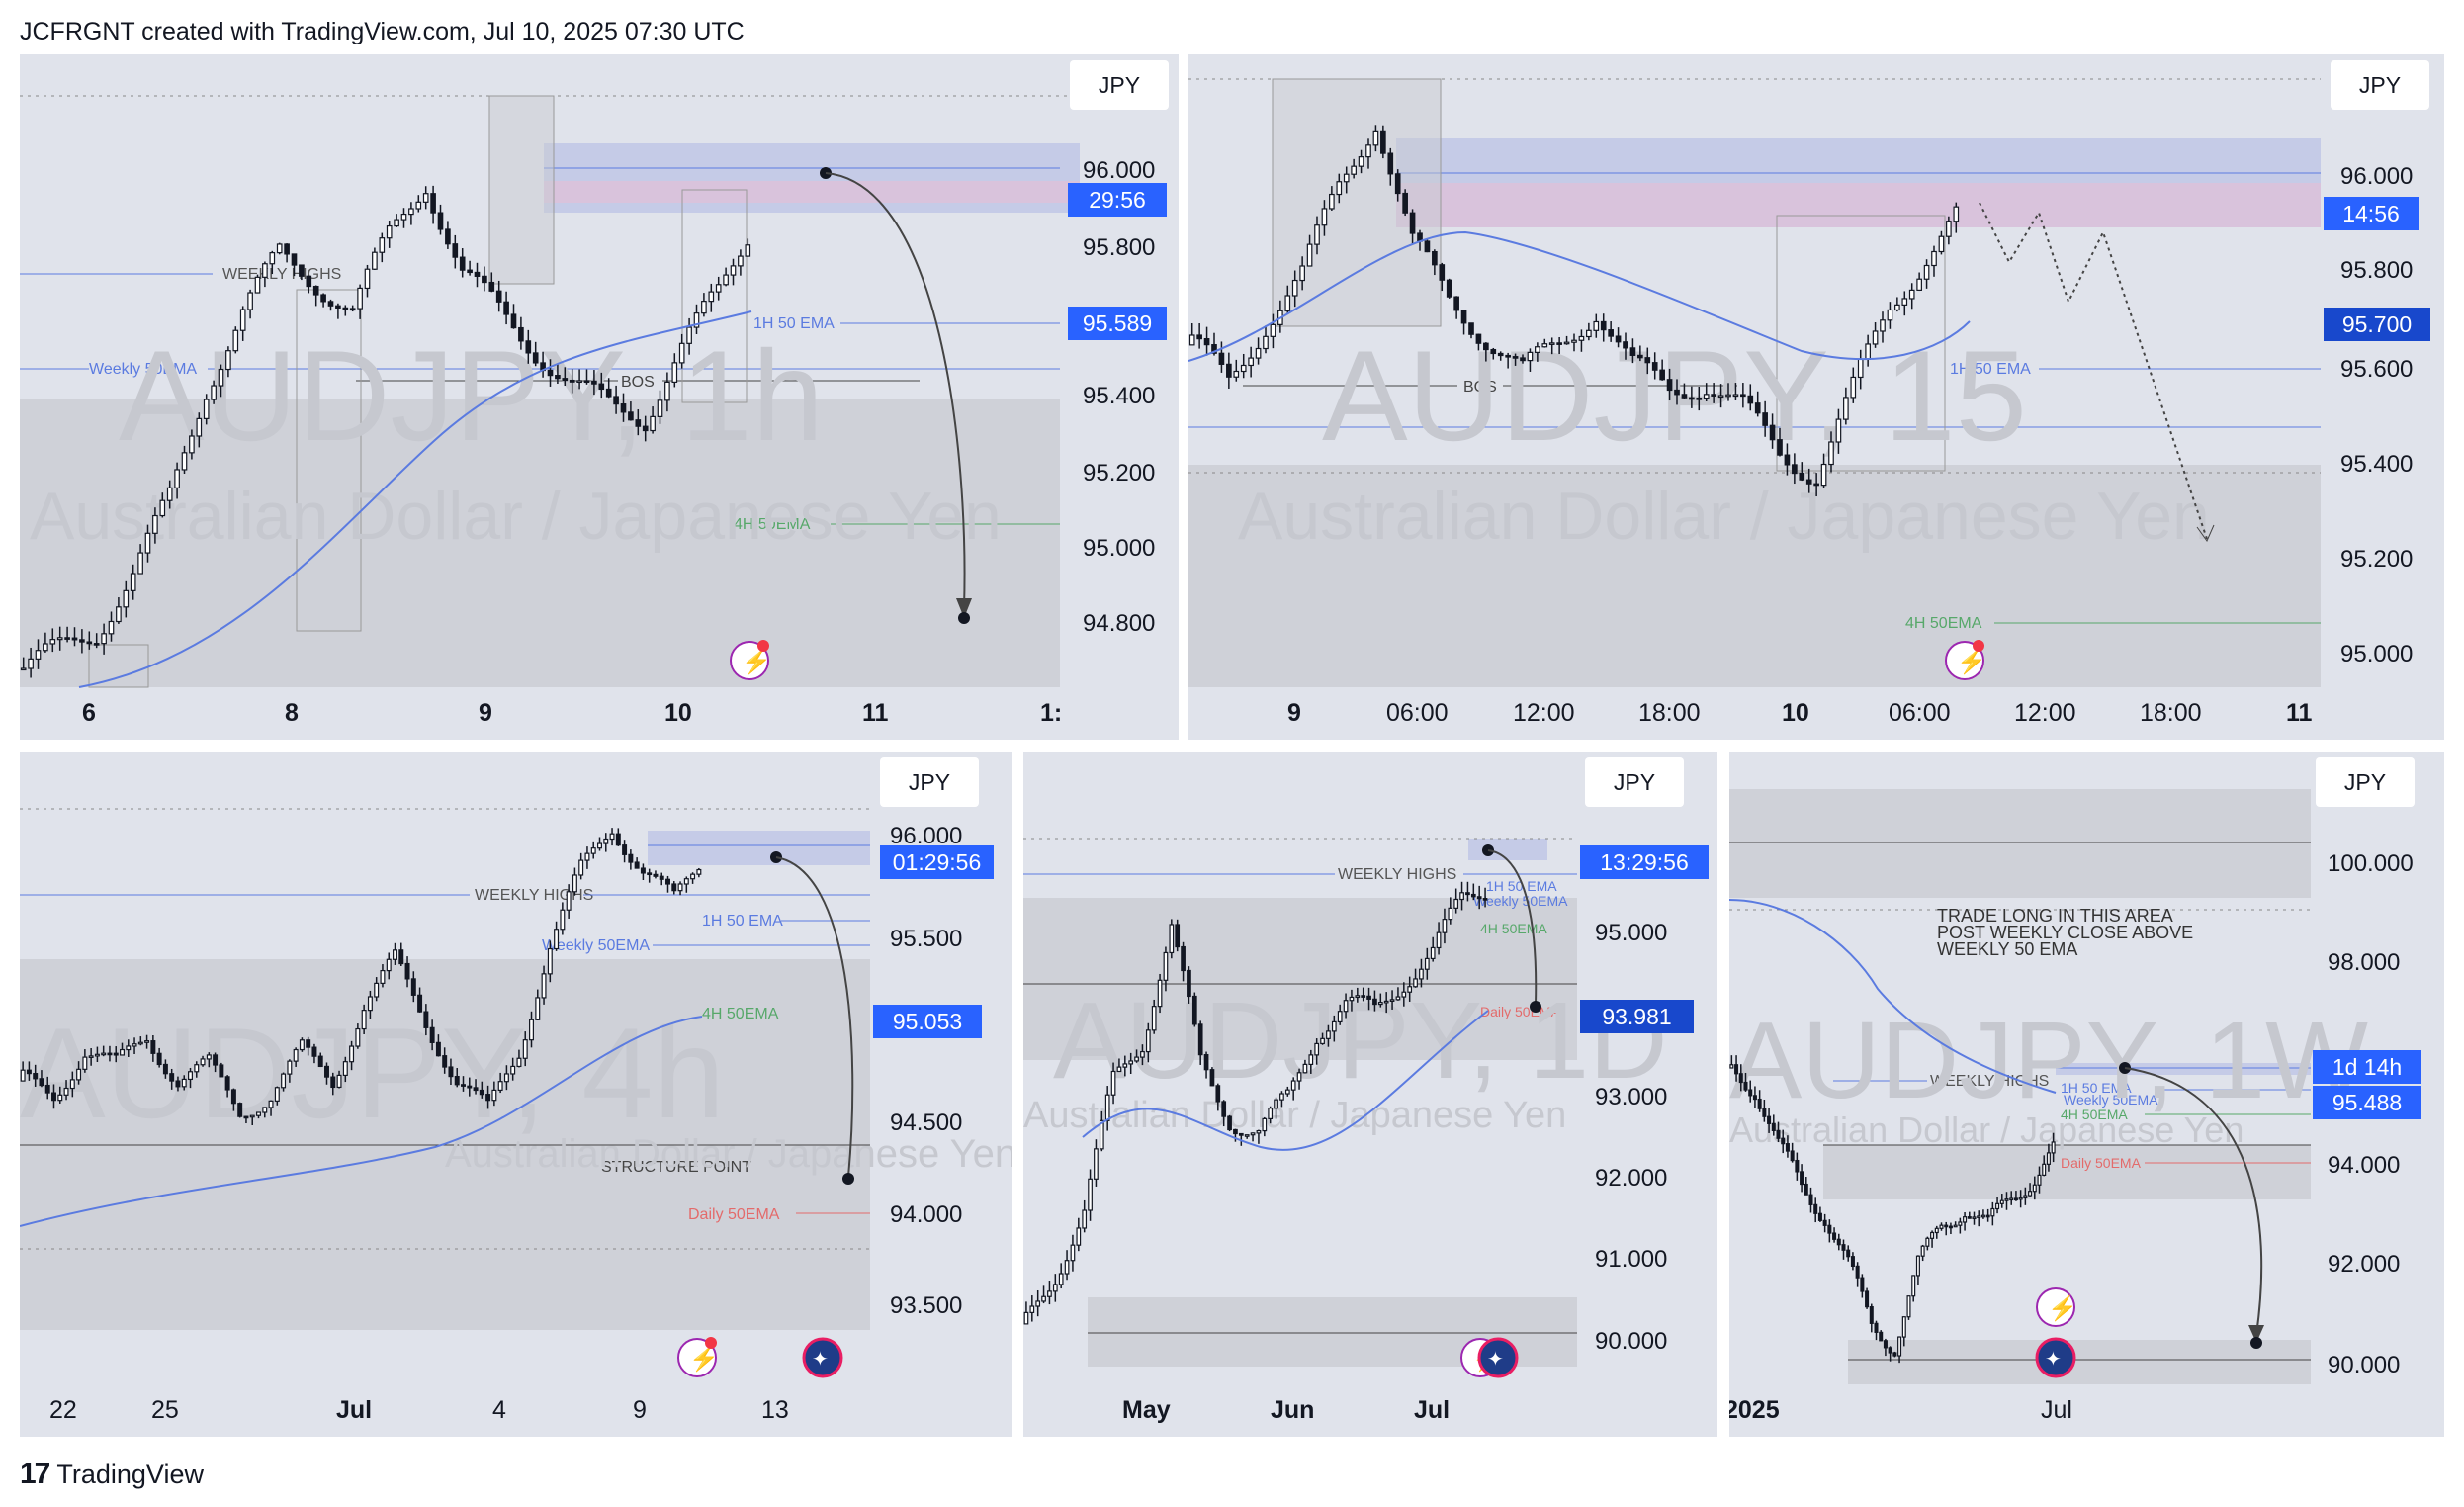 Image resolution: width=2464 pixels, height=1507 pixels. I want to click on label-4h-50ema: 4H 50EMA, so click(772, 524).